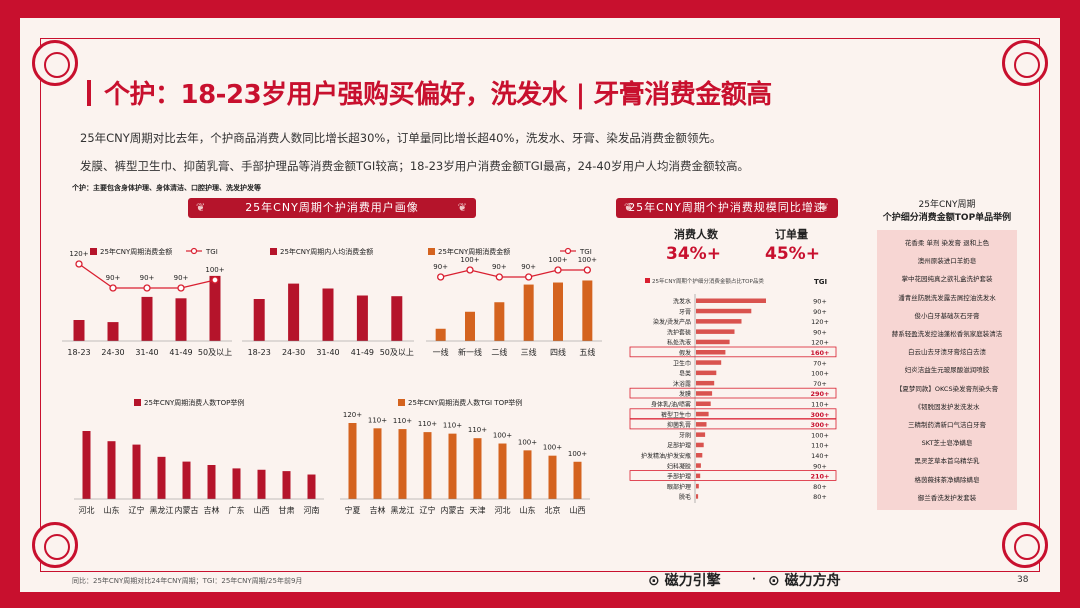 This screenshot has width=1080, height=608. What do you see at coordinates (708, 281) in the screenshot?
I see `chart-title: 25年CNY周期个护细分消费金额占比TOP品类` at bounding box center [708, 281].